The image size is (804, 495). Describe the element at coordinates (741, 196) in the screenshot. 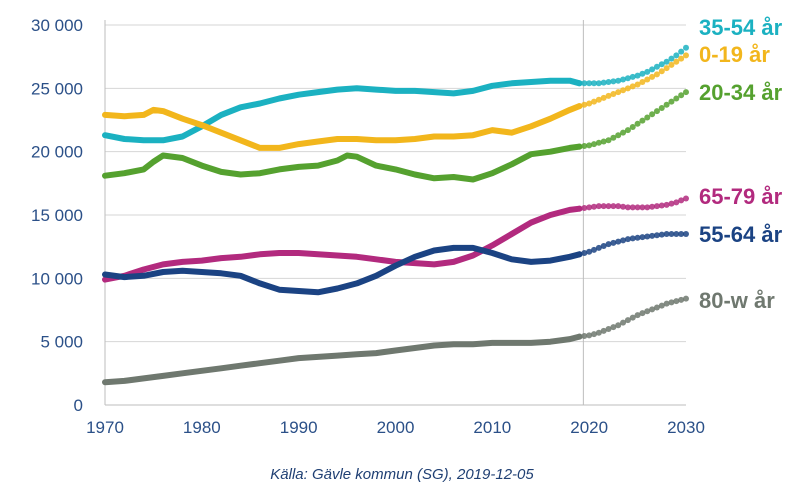

I see `series-label: 65-79 år` at that location.